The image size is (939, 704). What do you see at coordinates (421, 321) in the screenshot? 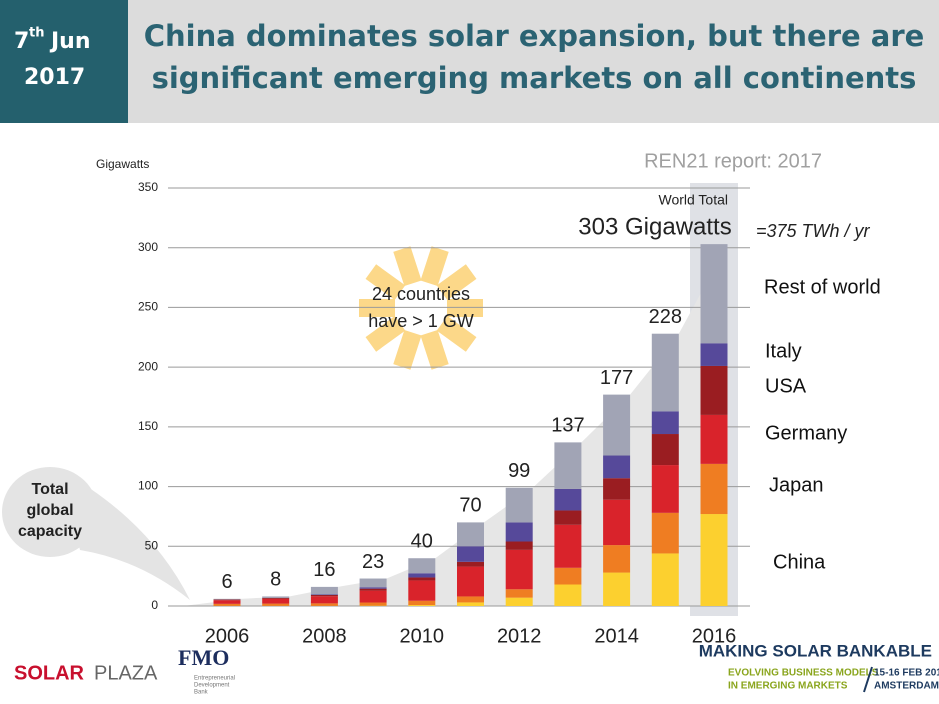
I see `countries-note: have > 1 GW` at bounding box center [421, 321].